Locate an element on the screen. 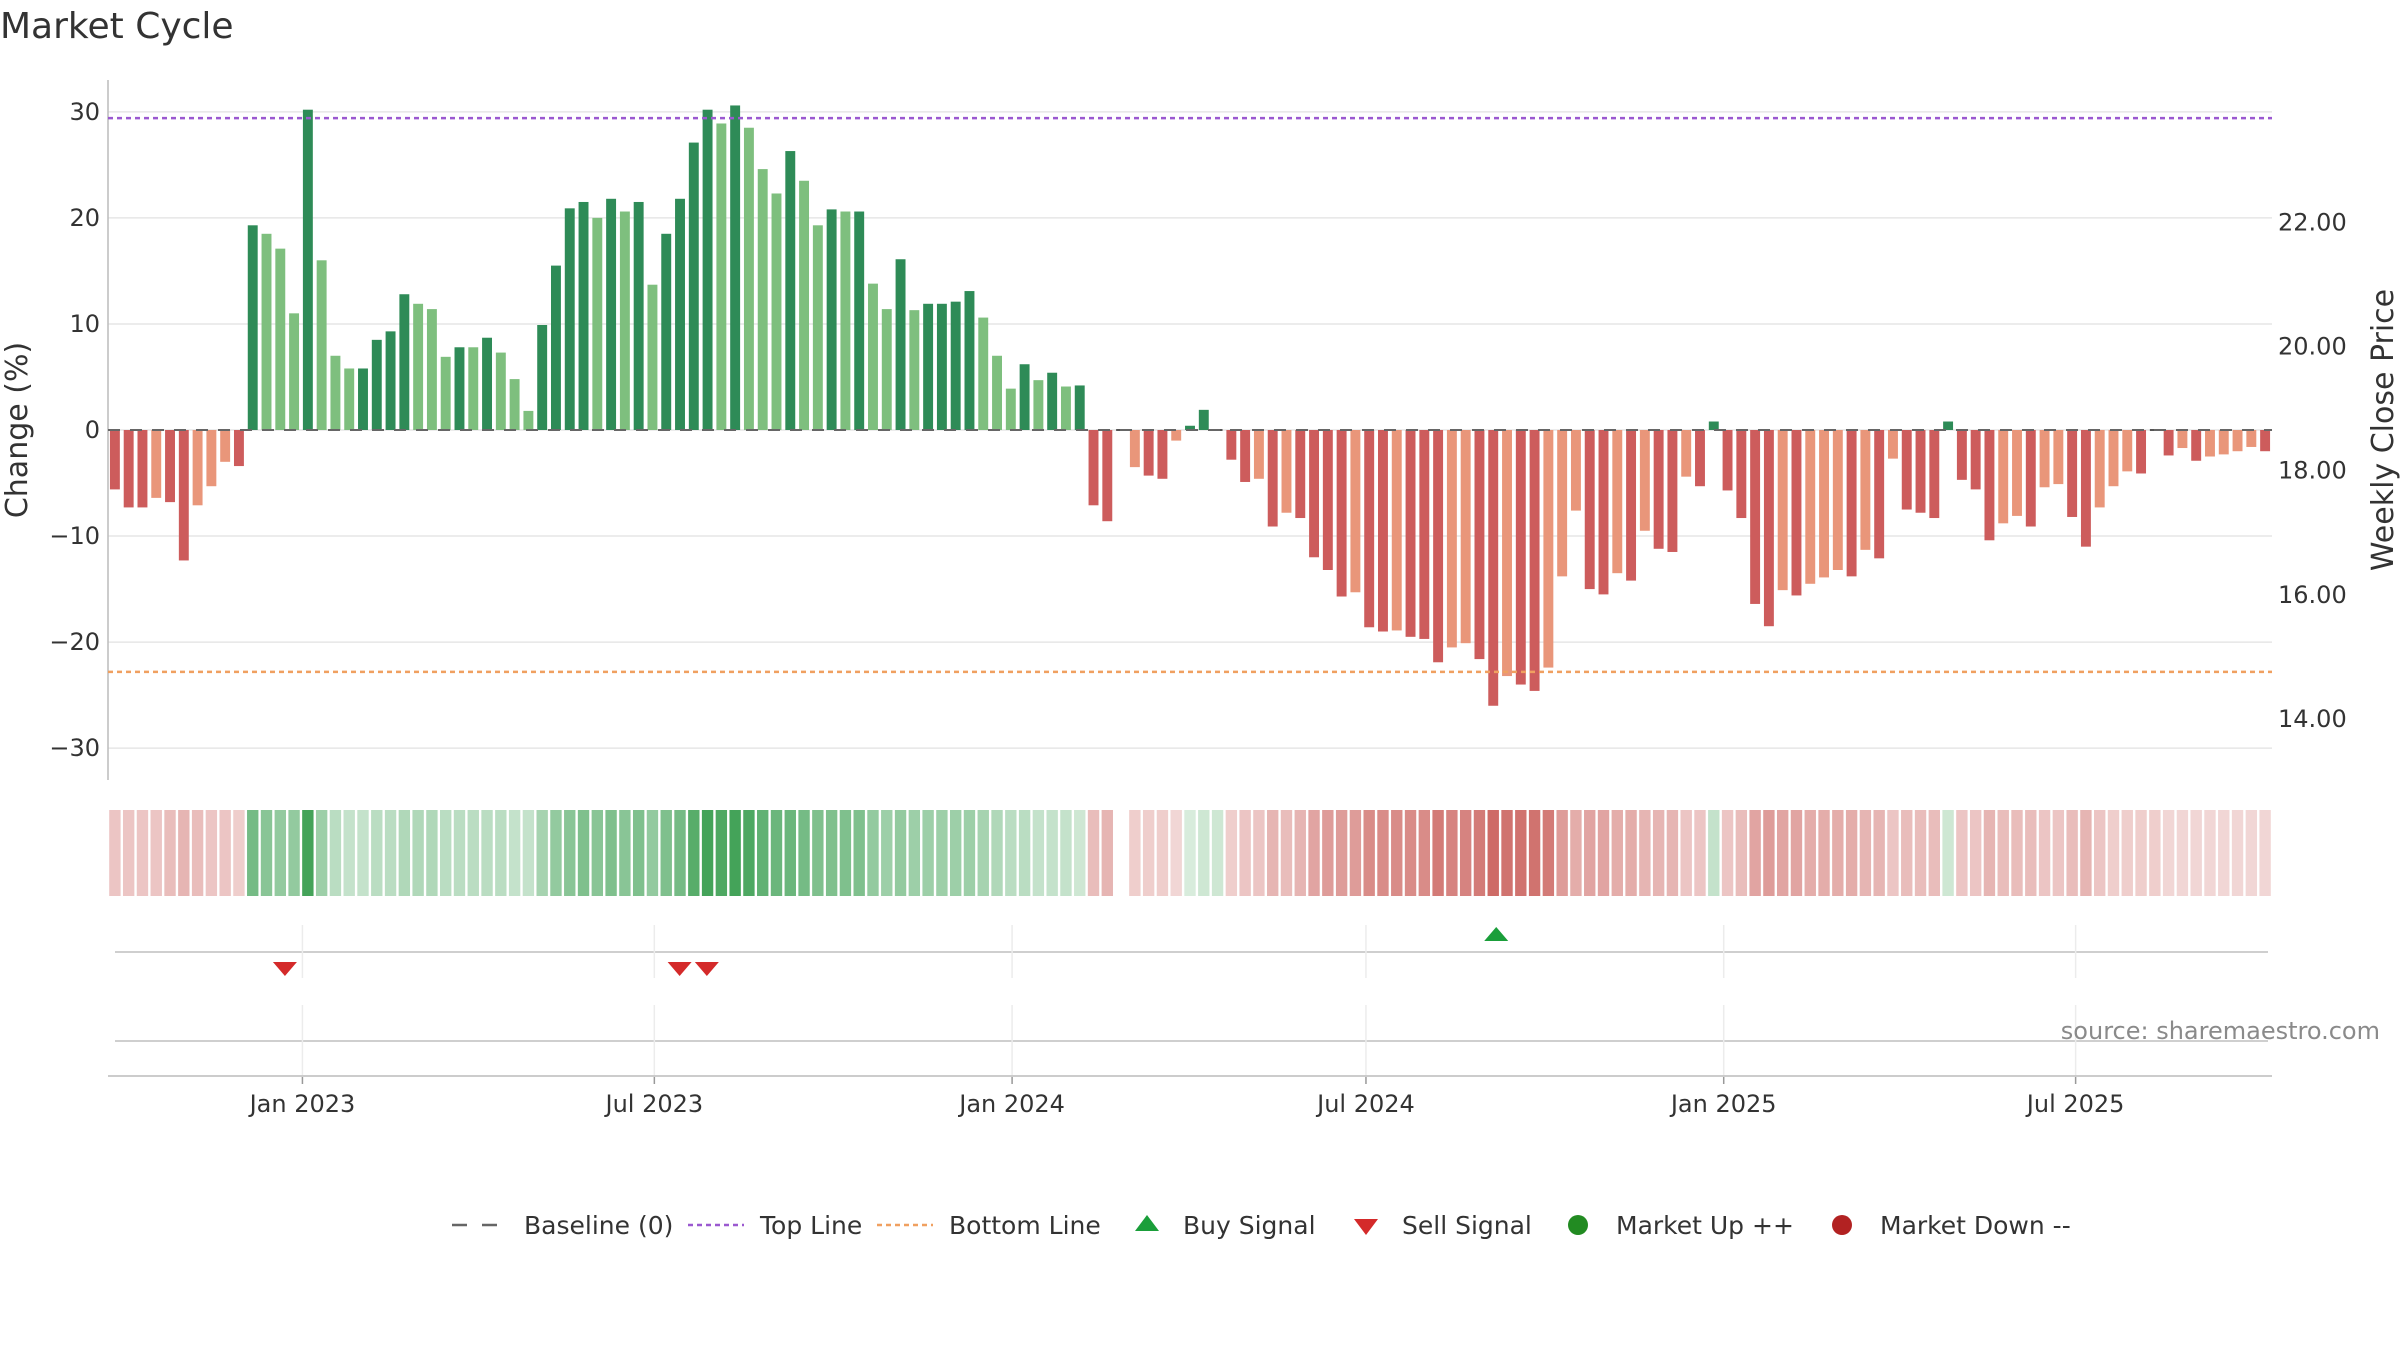  legend-label: Bottom Line is located at coordinates (1025, 1225).